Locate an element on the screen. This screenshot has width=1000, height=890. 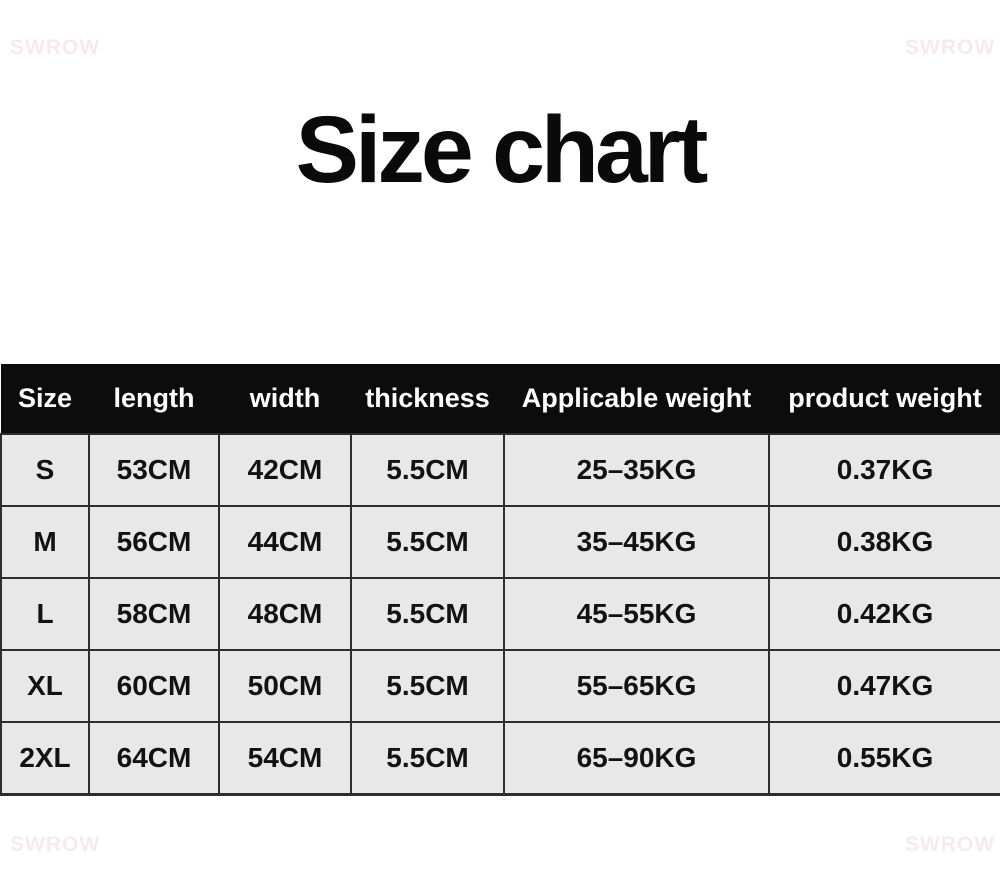
cell-size: S is located at coordinates (45, 470).